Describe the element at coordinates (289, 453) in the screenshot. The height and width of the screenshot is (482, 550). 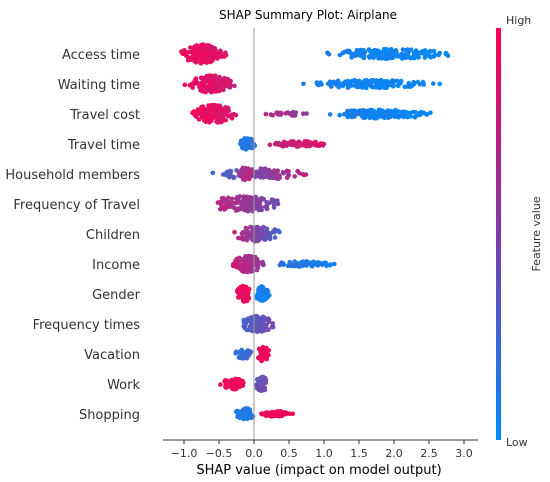
I see `x-tick-label: 0.5` at that location.